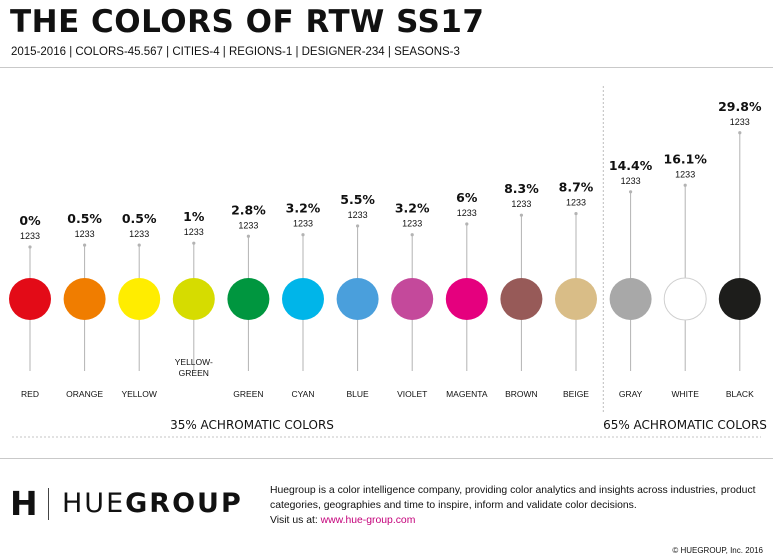  What do you see at coordinates (521, 188) in the screenshot?
I see `value-label-brown: 8.3%` at bounding box center [521, 188].